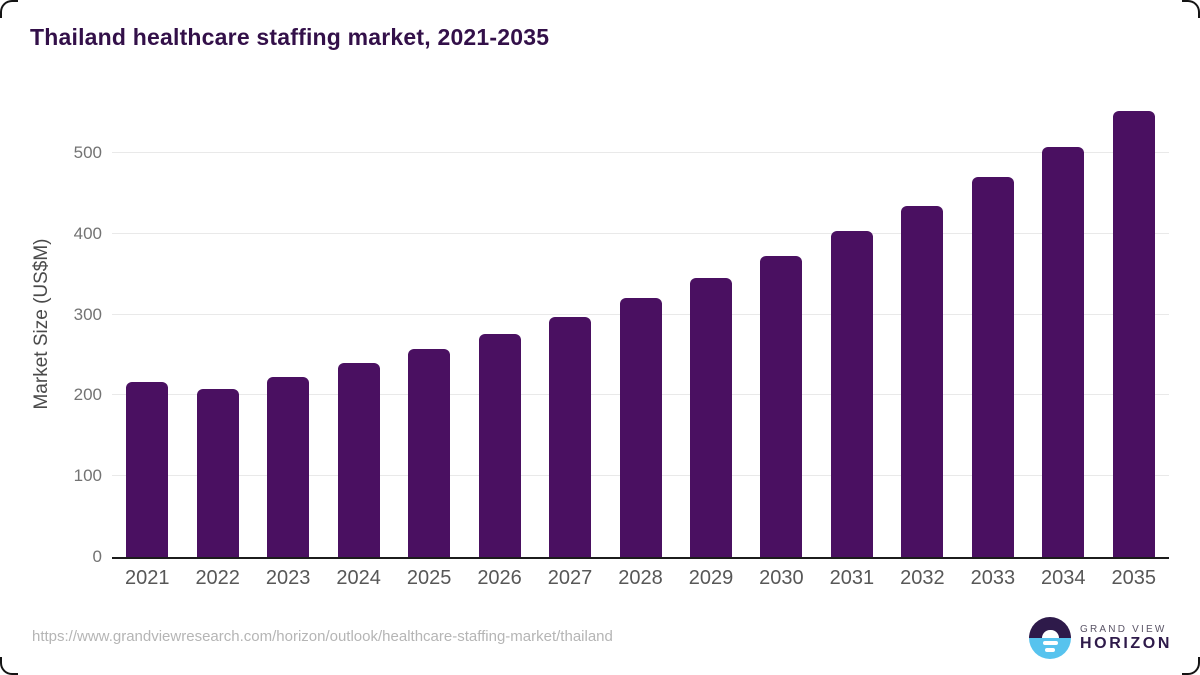  I want to click on bar-2021, so click(147, 469).